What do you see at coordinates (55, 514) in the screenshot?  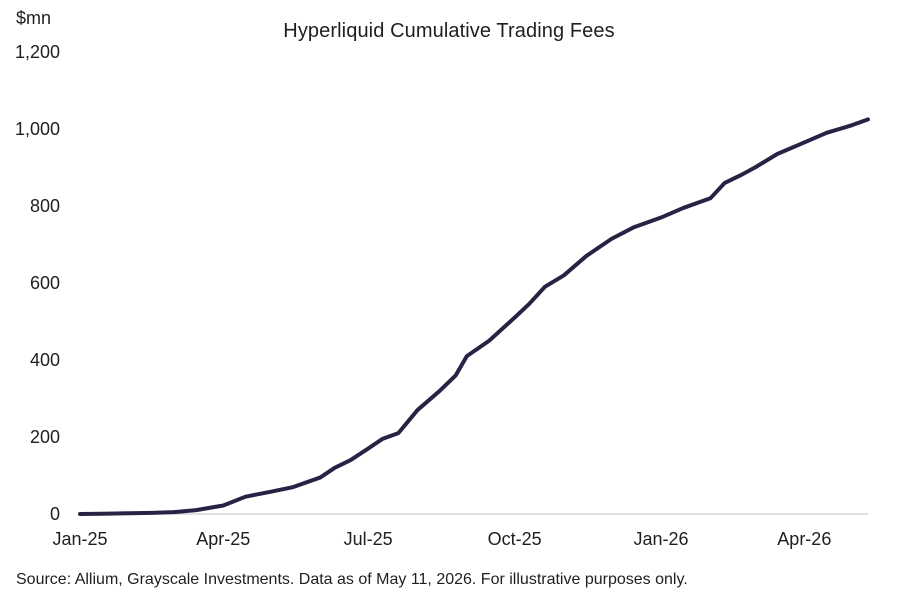 I see `y-tick-label: 0` at bounding box center [55, 514].